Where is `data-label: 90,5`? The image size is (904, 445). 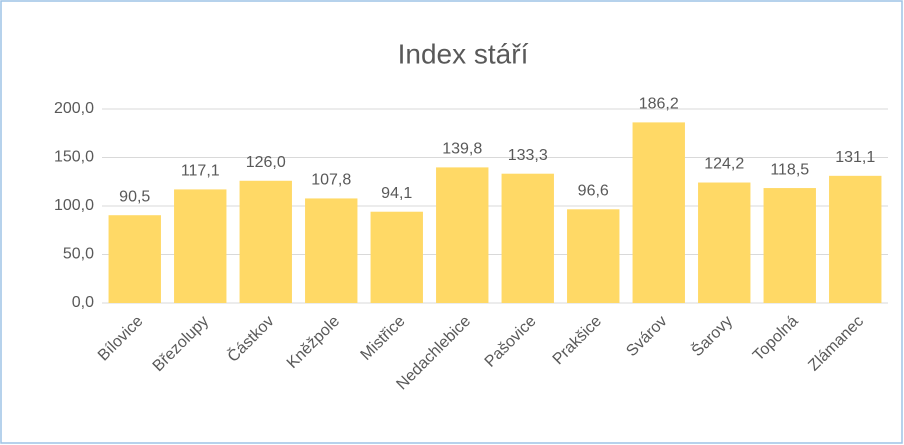 data-label: 90,5 is located at coordinates (134, 196).